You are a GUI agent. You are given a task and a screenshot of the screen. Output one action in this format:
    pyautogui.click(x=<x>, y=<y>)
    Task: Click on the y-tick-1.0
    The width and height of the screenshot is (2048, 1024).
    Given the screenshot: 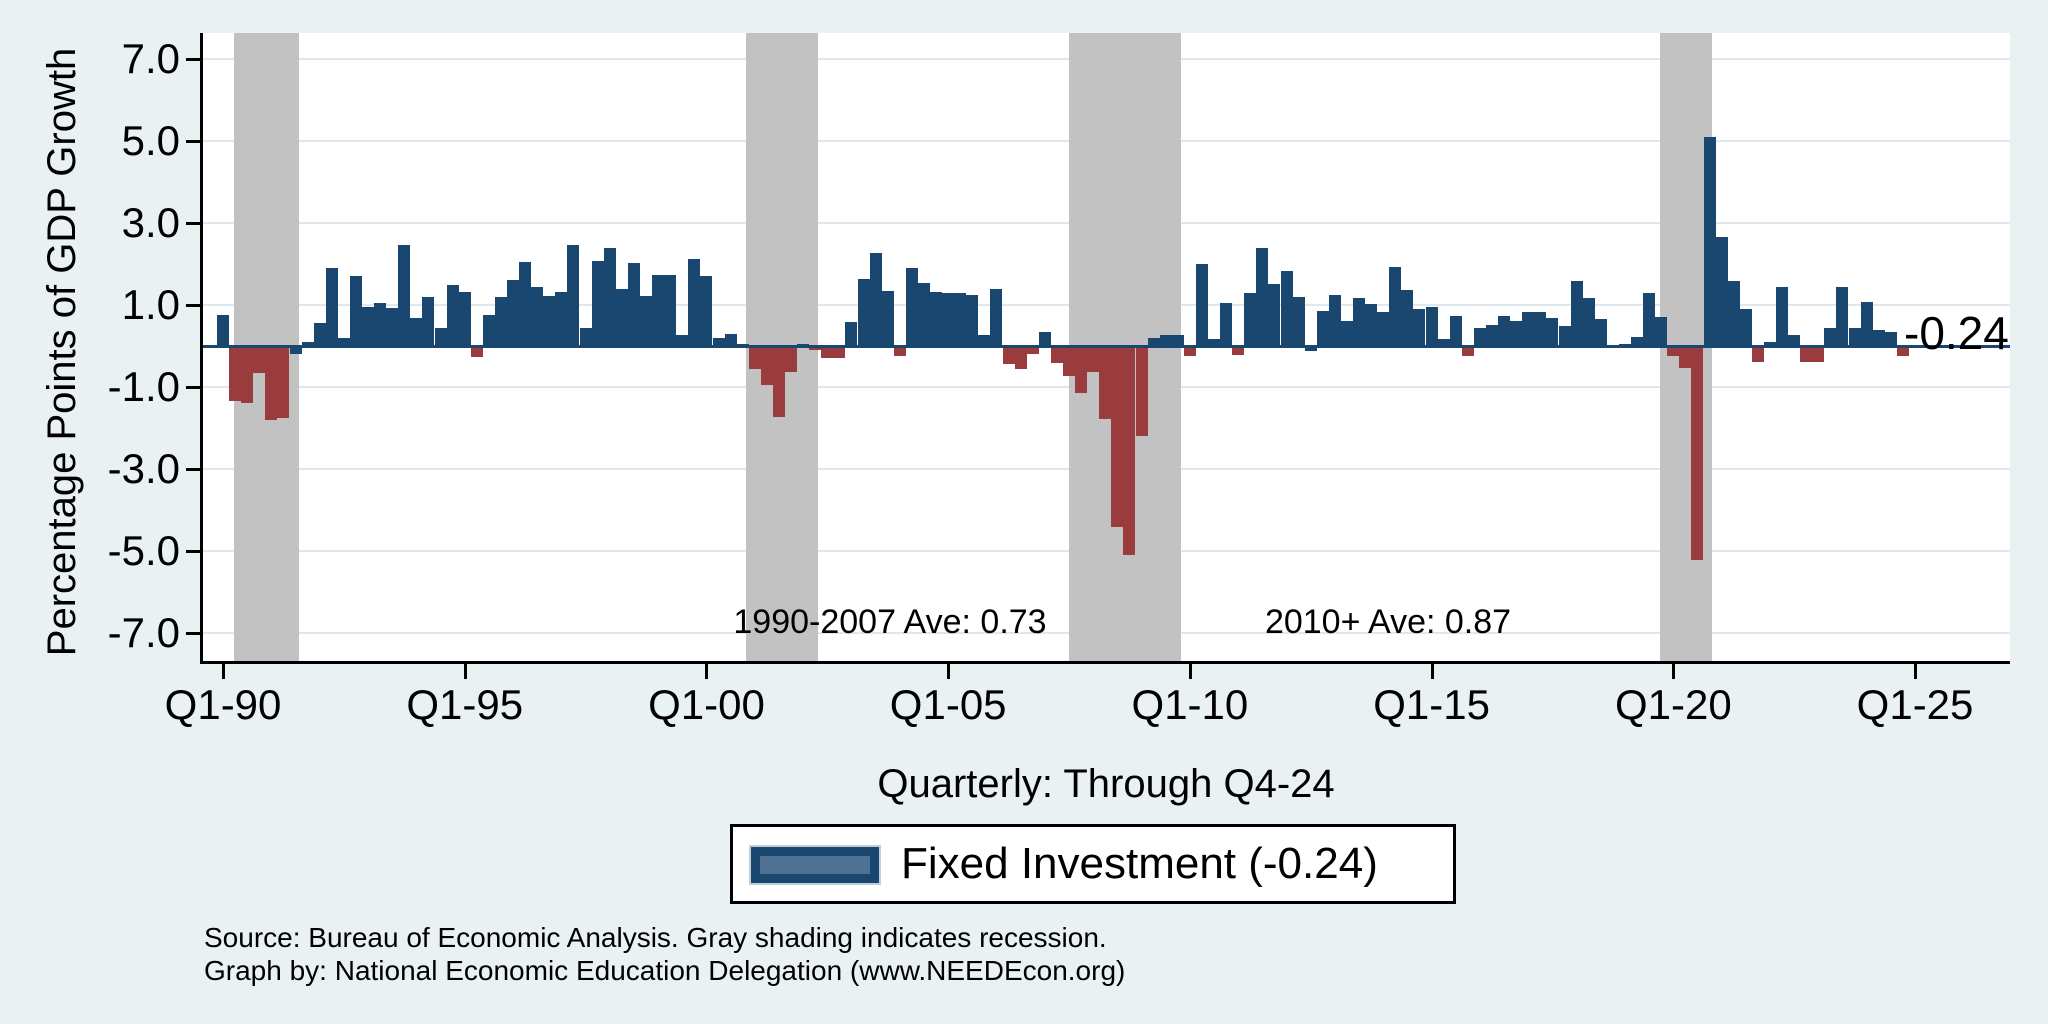 What is the action you would take?
    pyautogui.click(x=194, y=305)
    